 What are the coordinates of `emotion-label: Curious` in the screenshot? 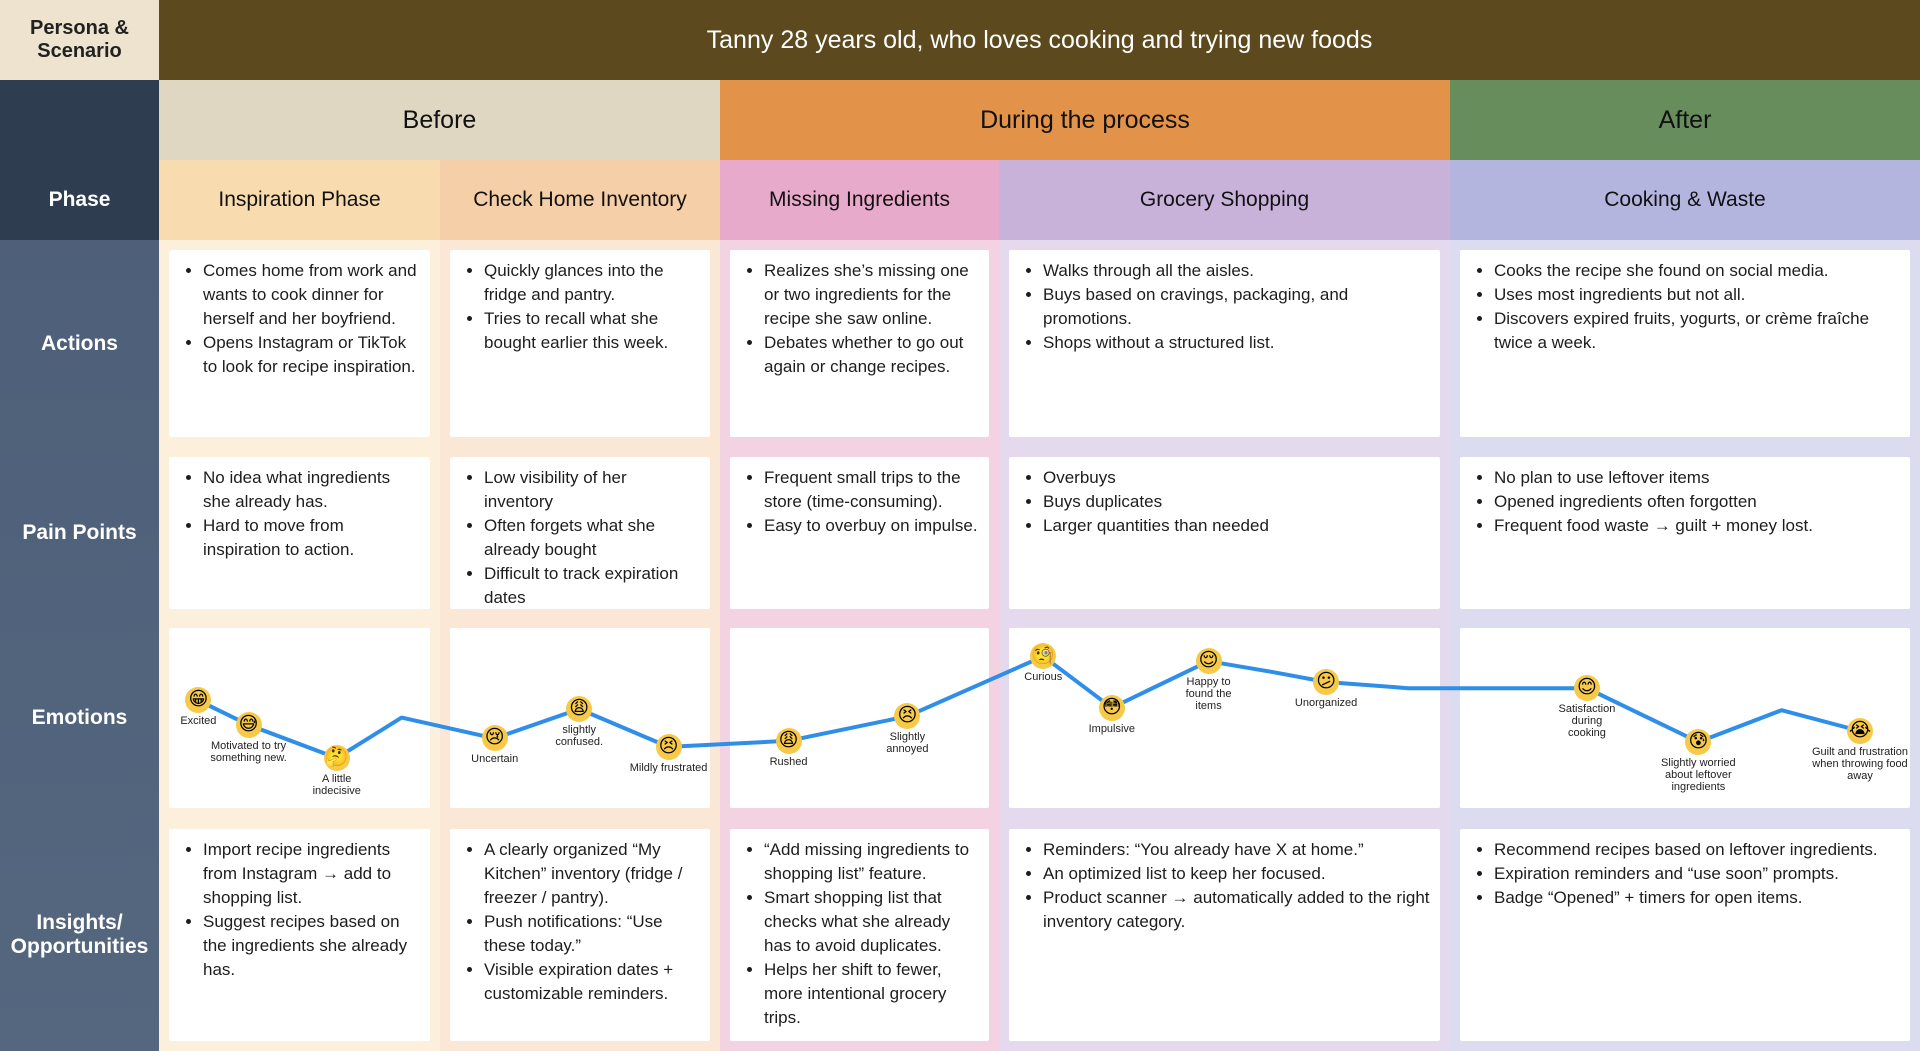 It's located at (1043, 677).